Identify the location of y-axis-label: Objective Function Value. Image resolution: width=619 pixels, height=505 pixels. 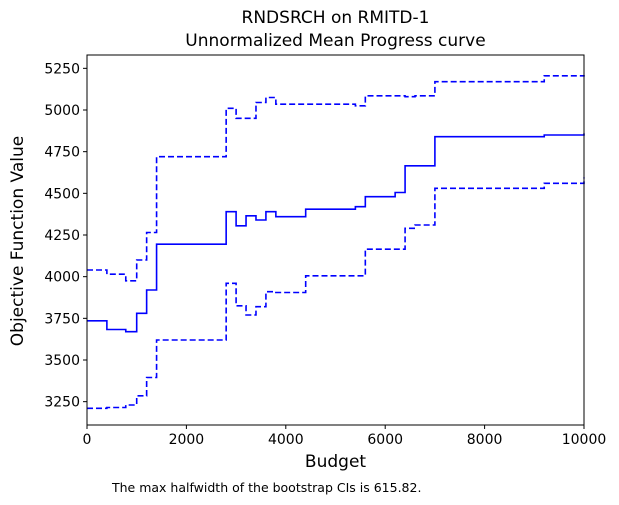
(18, 241).